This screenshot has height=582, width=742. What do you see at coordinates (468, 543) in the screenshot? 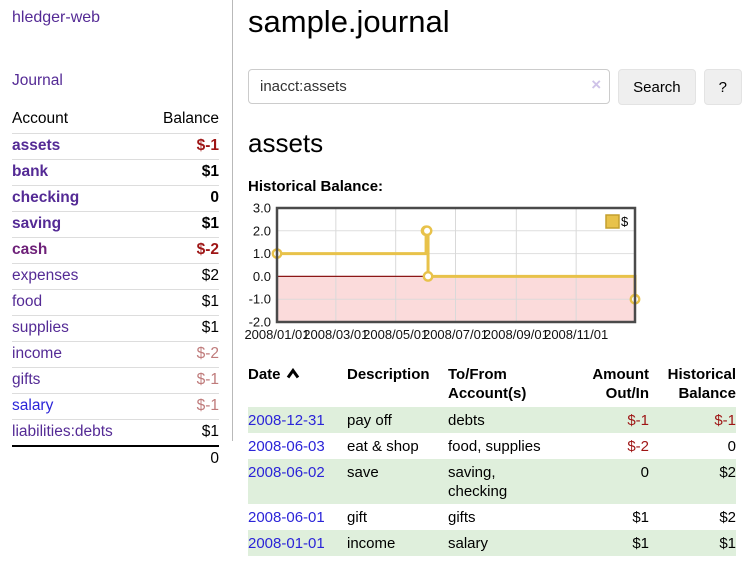
I see `transaction-accounts: salary` at bounding box center [468, 543].